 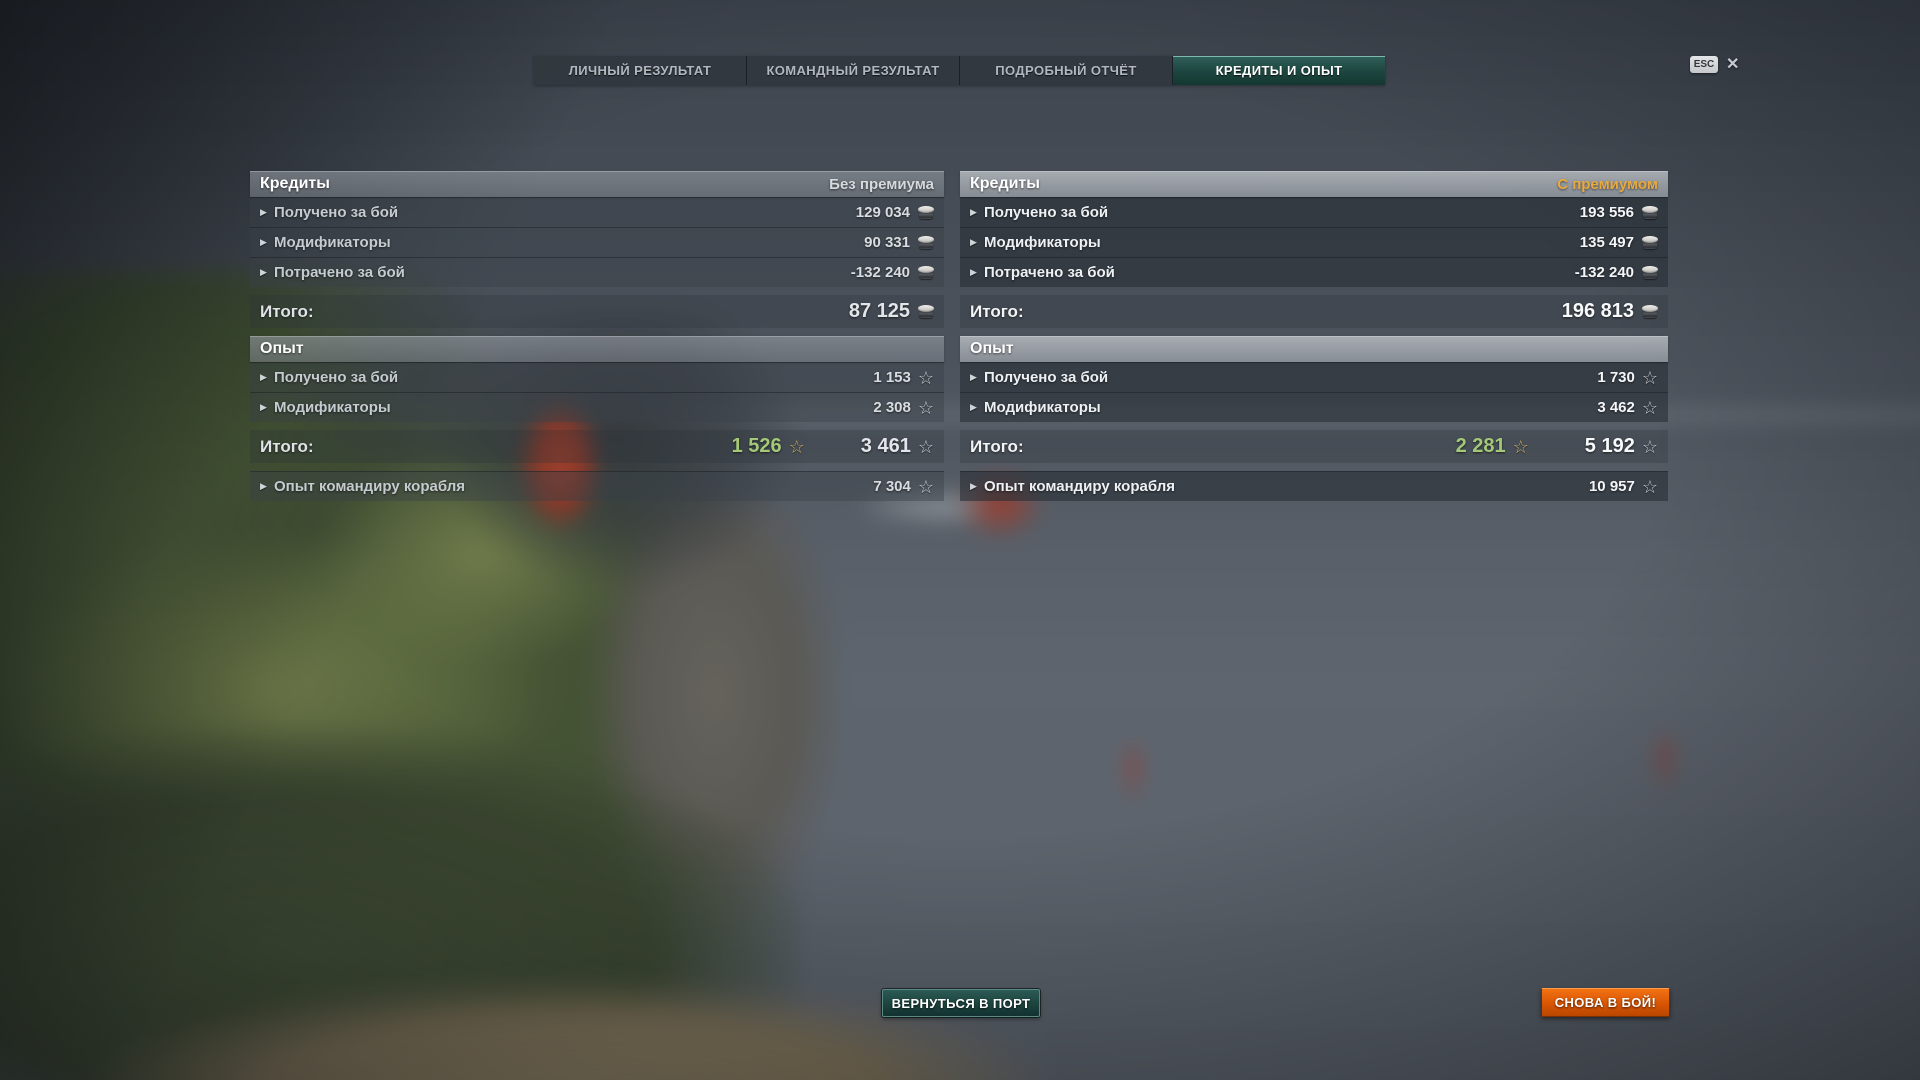 What do you see at coordinates (597, 377) in the screenshot?
I see `xp-row-earned: ▶ Получено за бой 1 153 ☆` at bounding box center [597, 377].